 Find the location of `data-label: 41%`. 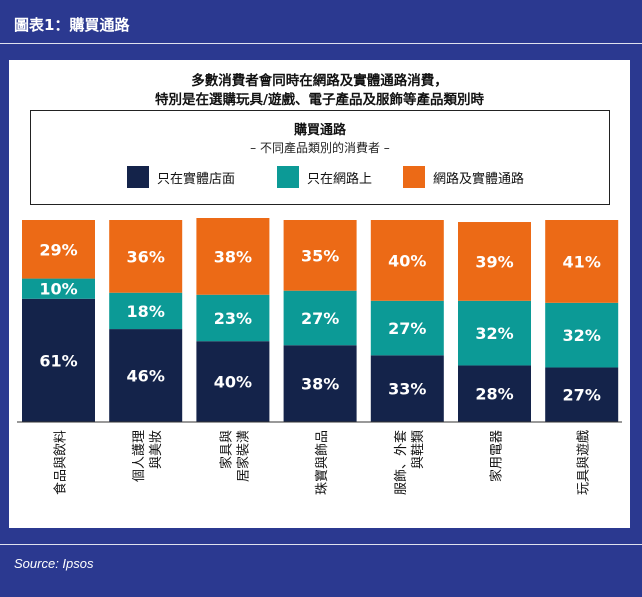

data-label: 41% is located at coordinates (582, 261).